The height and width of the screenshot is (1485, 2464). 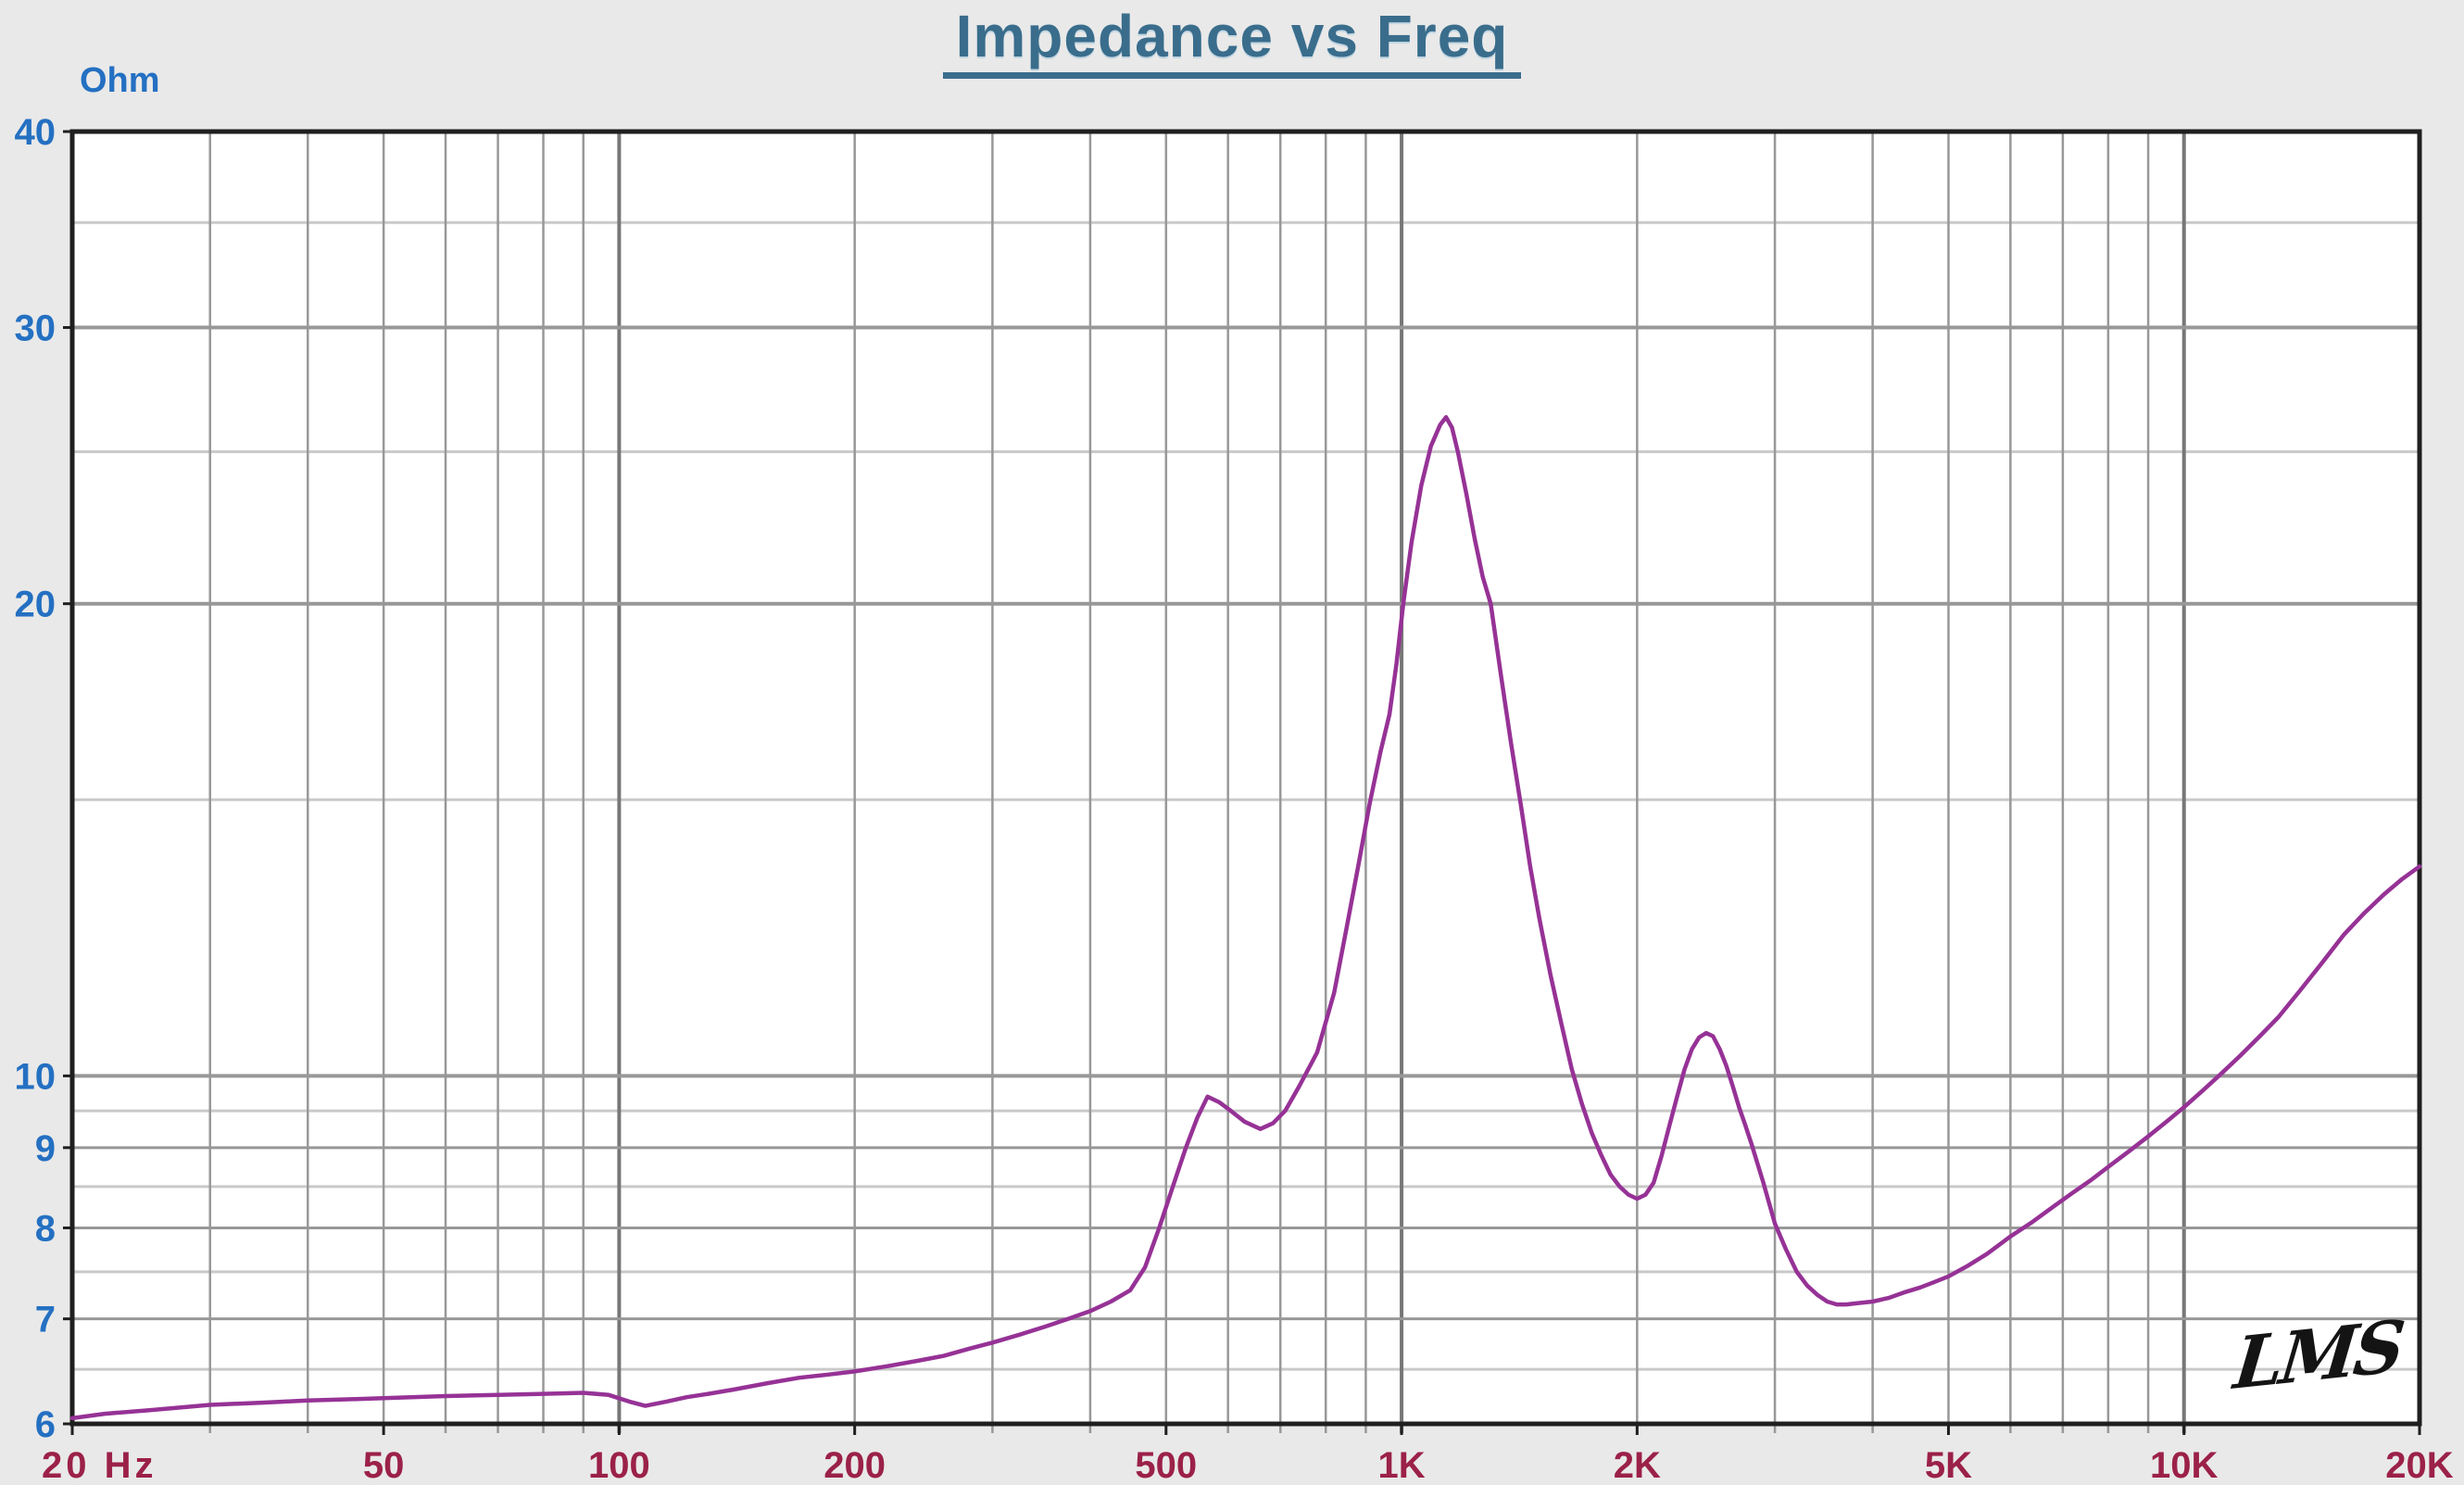 I want to click on x-tick-label: 10K, so click(x=2184, y=1465).